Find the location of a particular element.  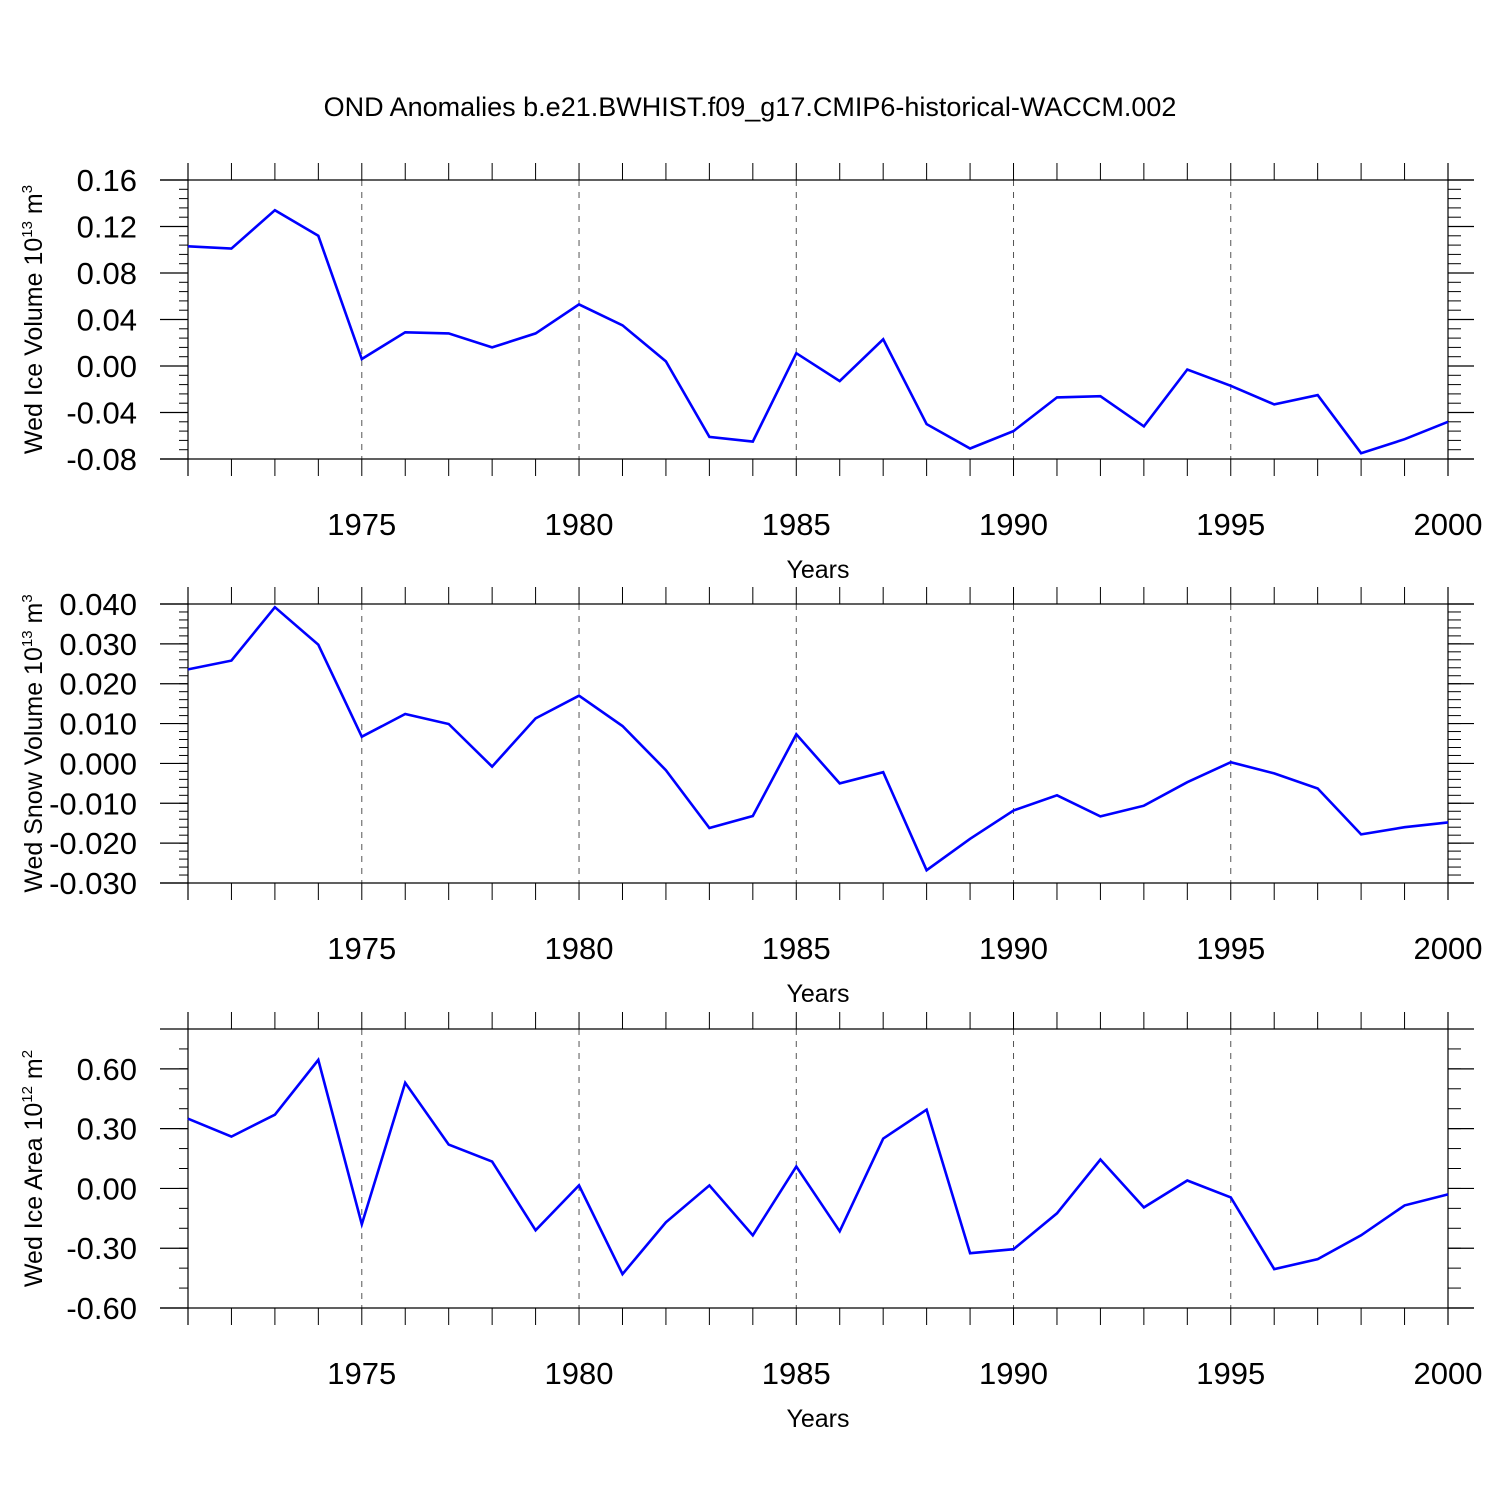

y-tick-label: 0.040 is located at coordinates (98, 604).